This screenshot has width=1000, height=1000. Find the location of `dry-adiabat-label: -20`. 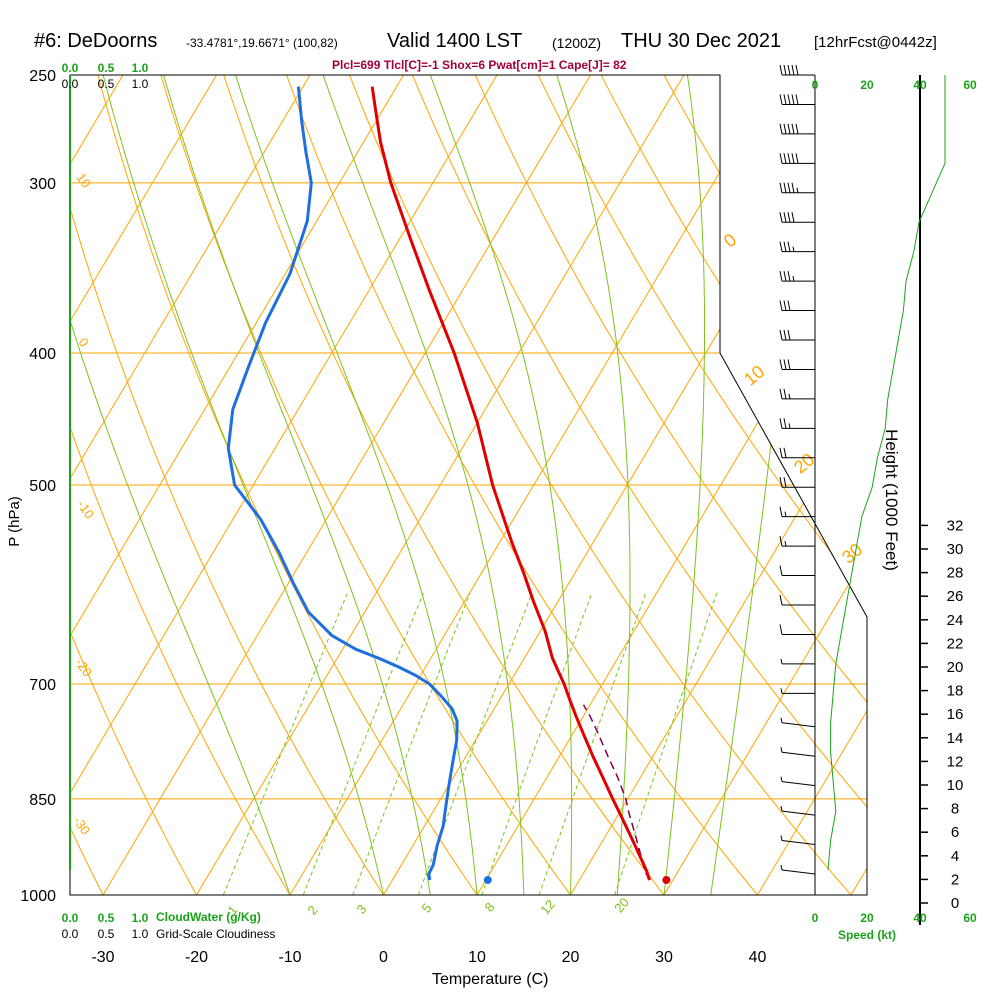

dry-adiabat-label: -20 is located at coordinates (83, 667).